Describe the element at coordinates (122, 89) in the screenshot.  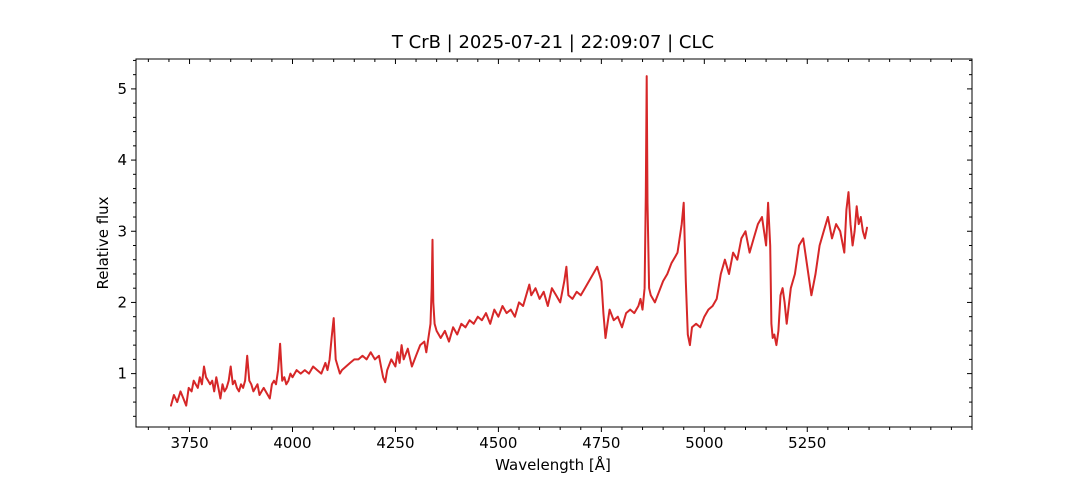
I see `y-tick-label: 5` at that location.